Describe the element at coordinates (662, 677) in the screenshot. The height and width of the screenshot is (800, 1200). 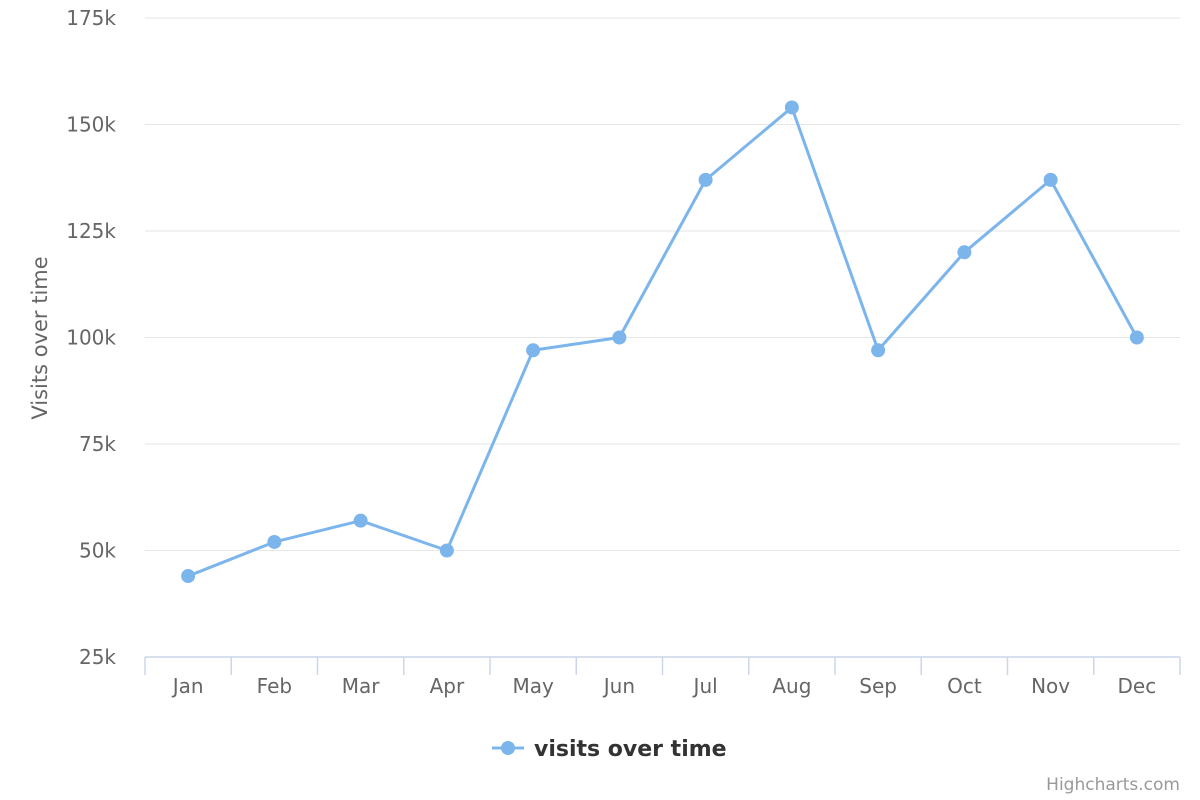
I see `x-axis: Jan Feb Mar Apr May Jun Jul Aug Sep Oct Nov Dec` at that location.